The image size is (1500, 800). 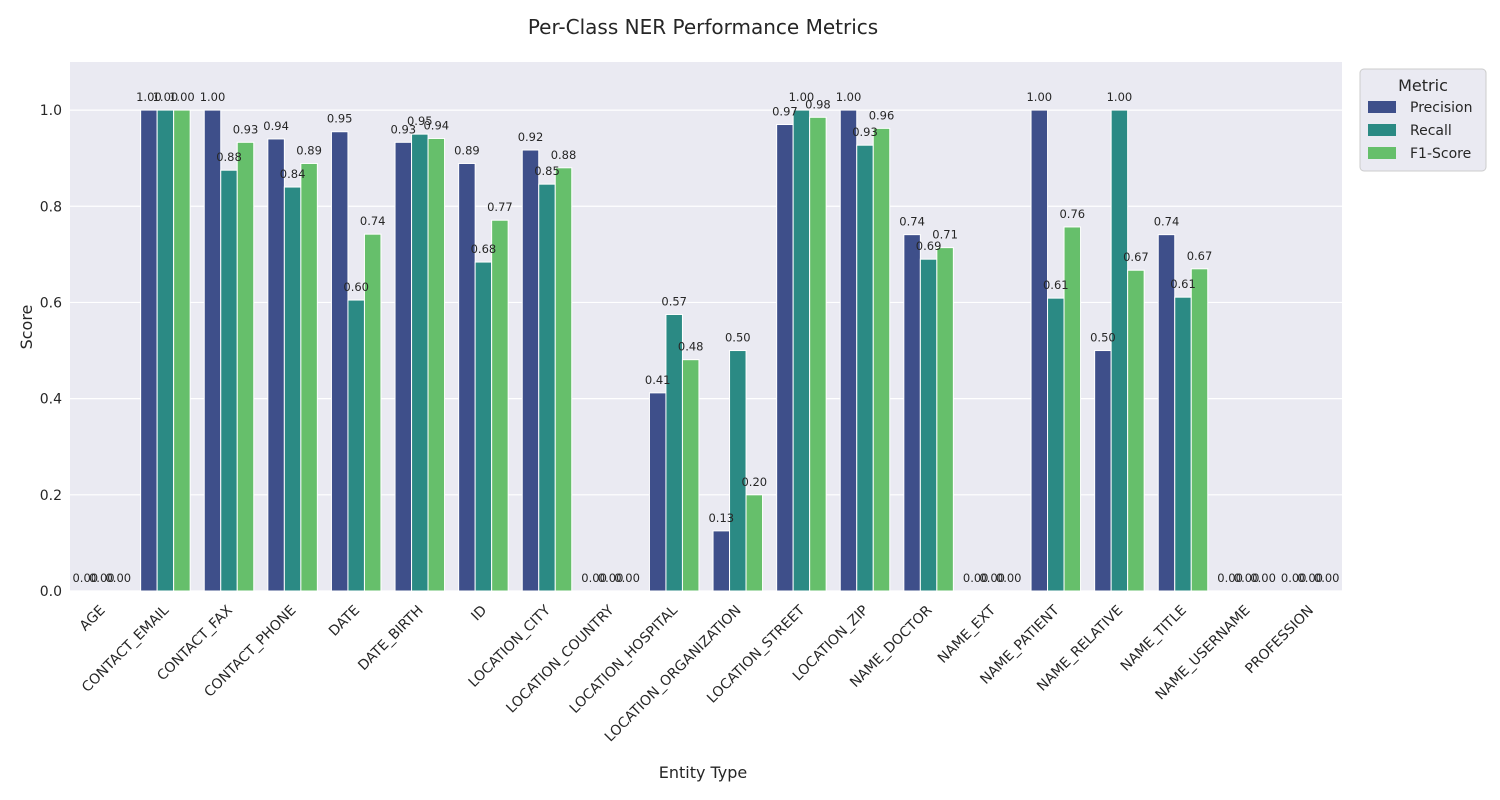 I want to click on bar-f1-score-name-title, so click(x=1199, y=430).